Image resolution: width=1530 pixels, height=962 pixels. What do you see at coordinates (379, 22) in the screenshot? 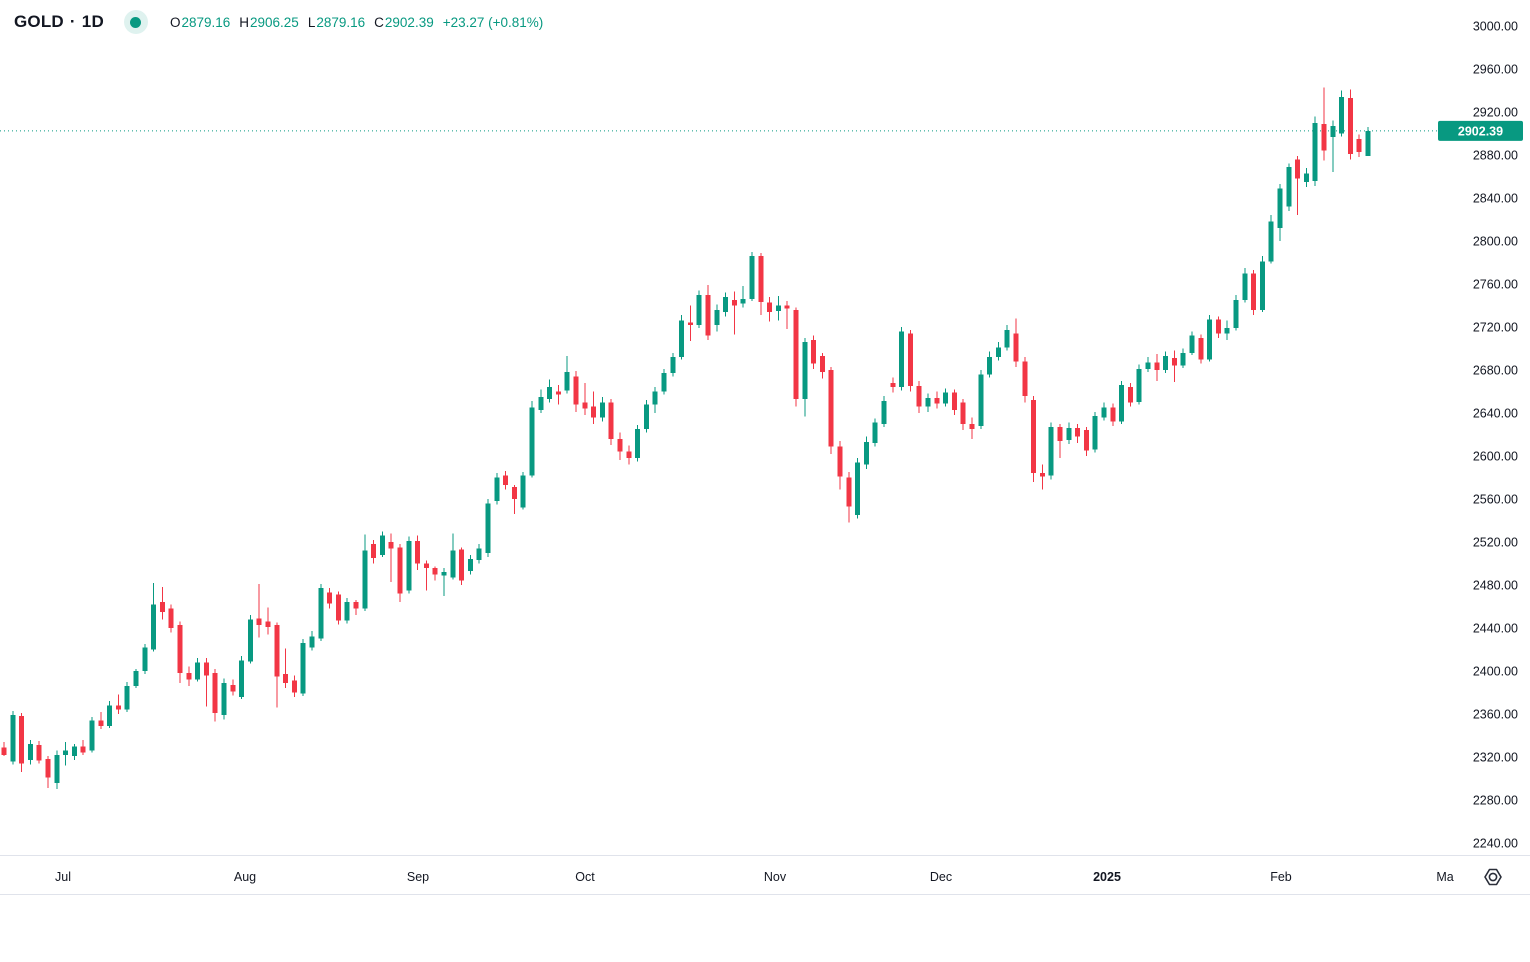
I see `close-label: C` at bounding box center [379, 22].